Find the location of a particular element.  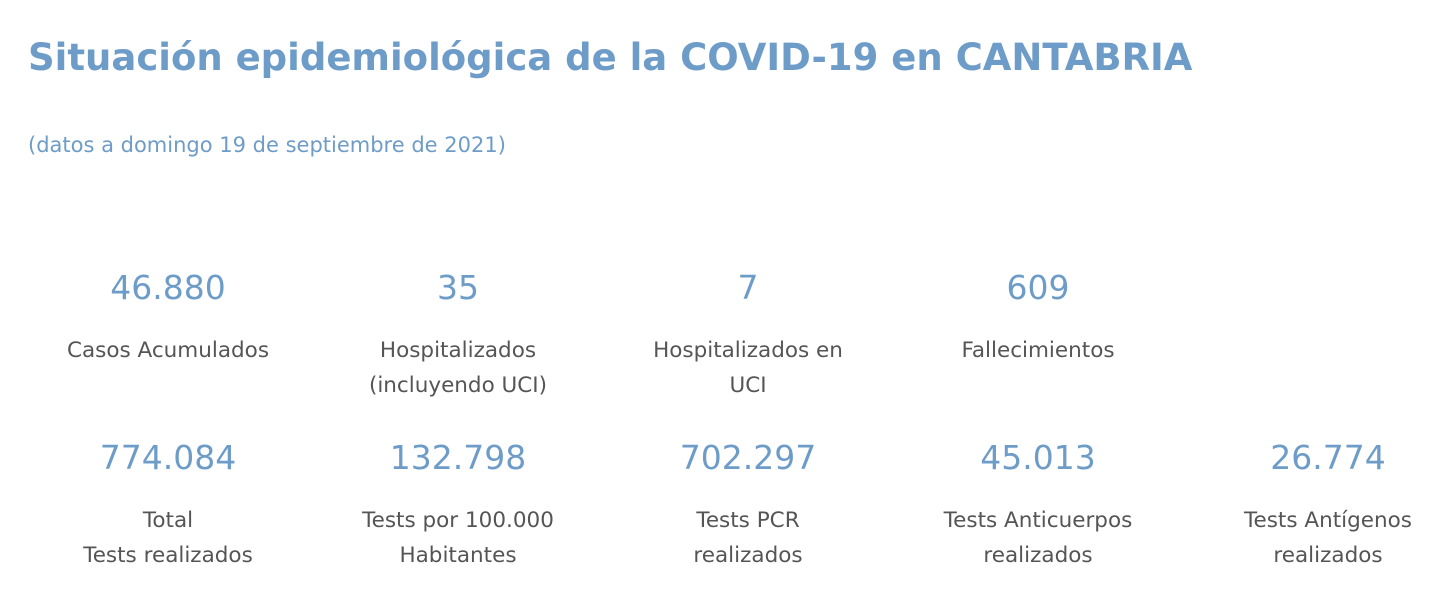

stat-tests-anticuerpos: 45.013 Tests Anticuerpos realizados is located at coordinates (1038, 505).